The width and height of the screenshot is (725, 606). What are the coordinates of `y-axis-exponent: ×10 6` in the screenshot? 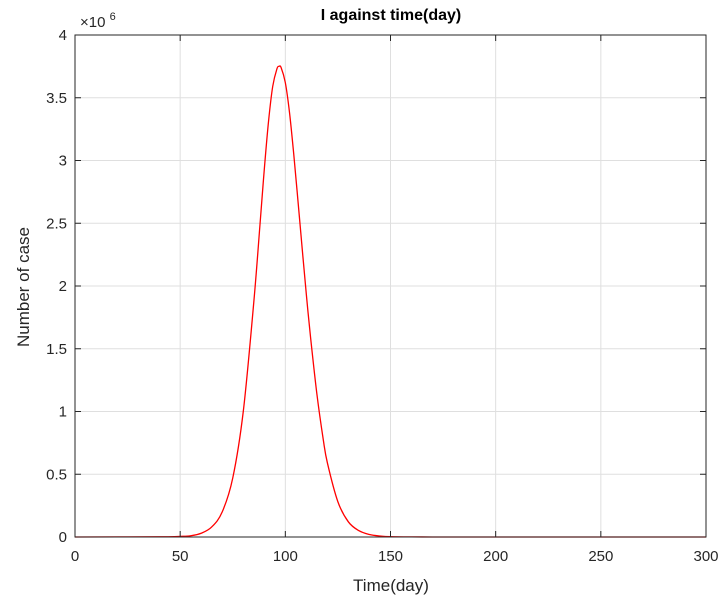 It's located at (98, 21).